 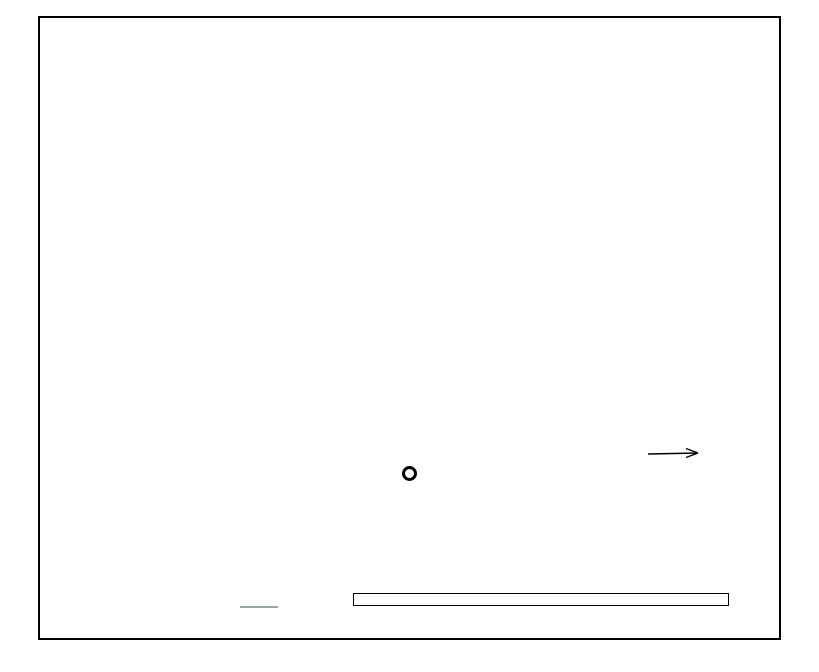 What do you see at coordinates (408, 446) in the screenshot?
I see `glider-dot-icon` at bounding box center [408, 446].